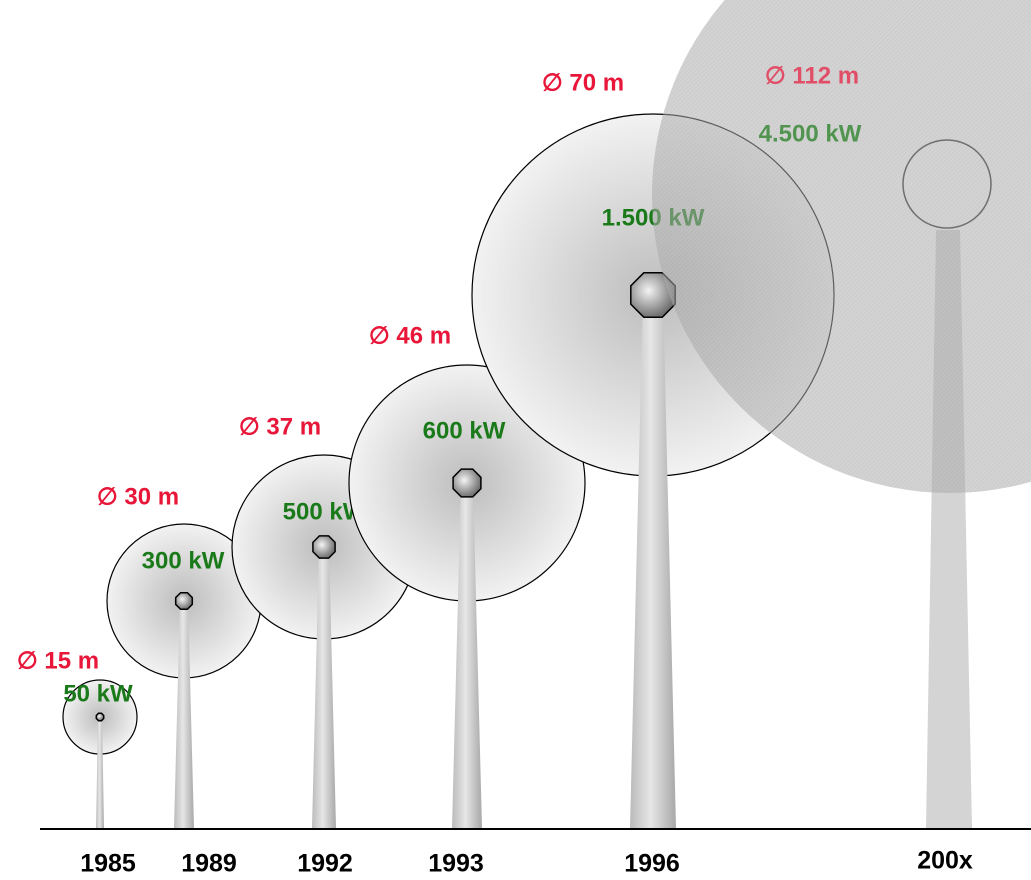  What do you see at coordinates (583, 82) in the screenshot?
I see `diameter-label: ∅ 70 m` at bounding box center [583, 82].